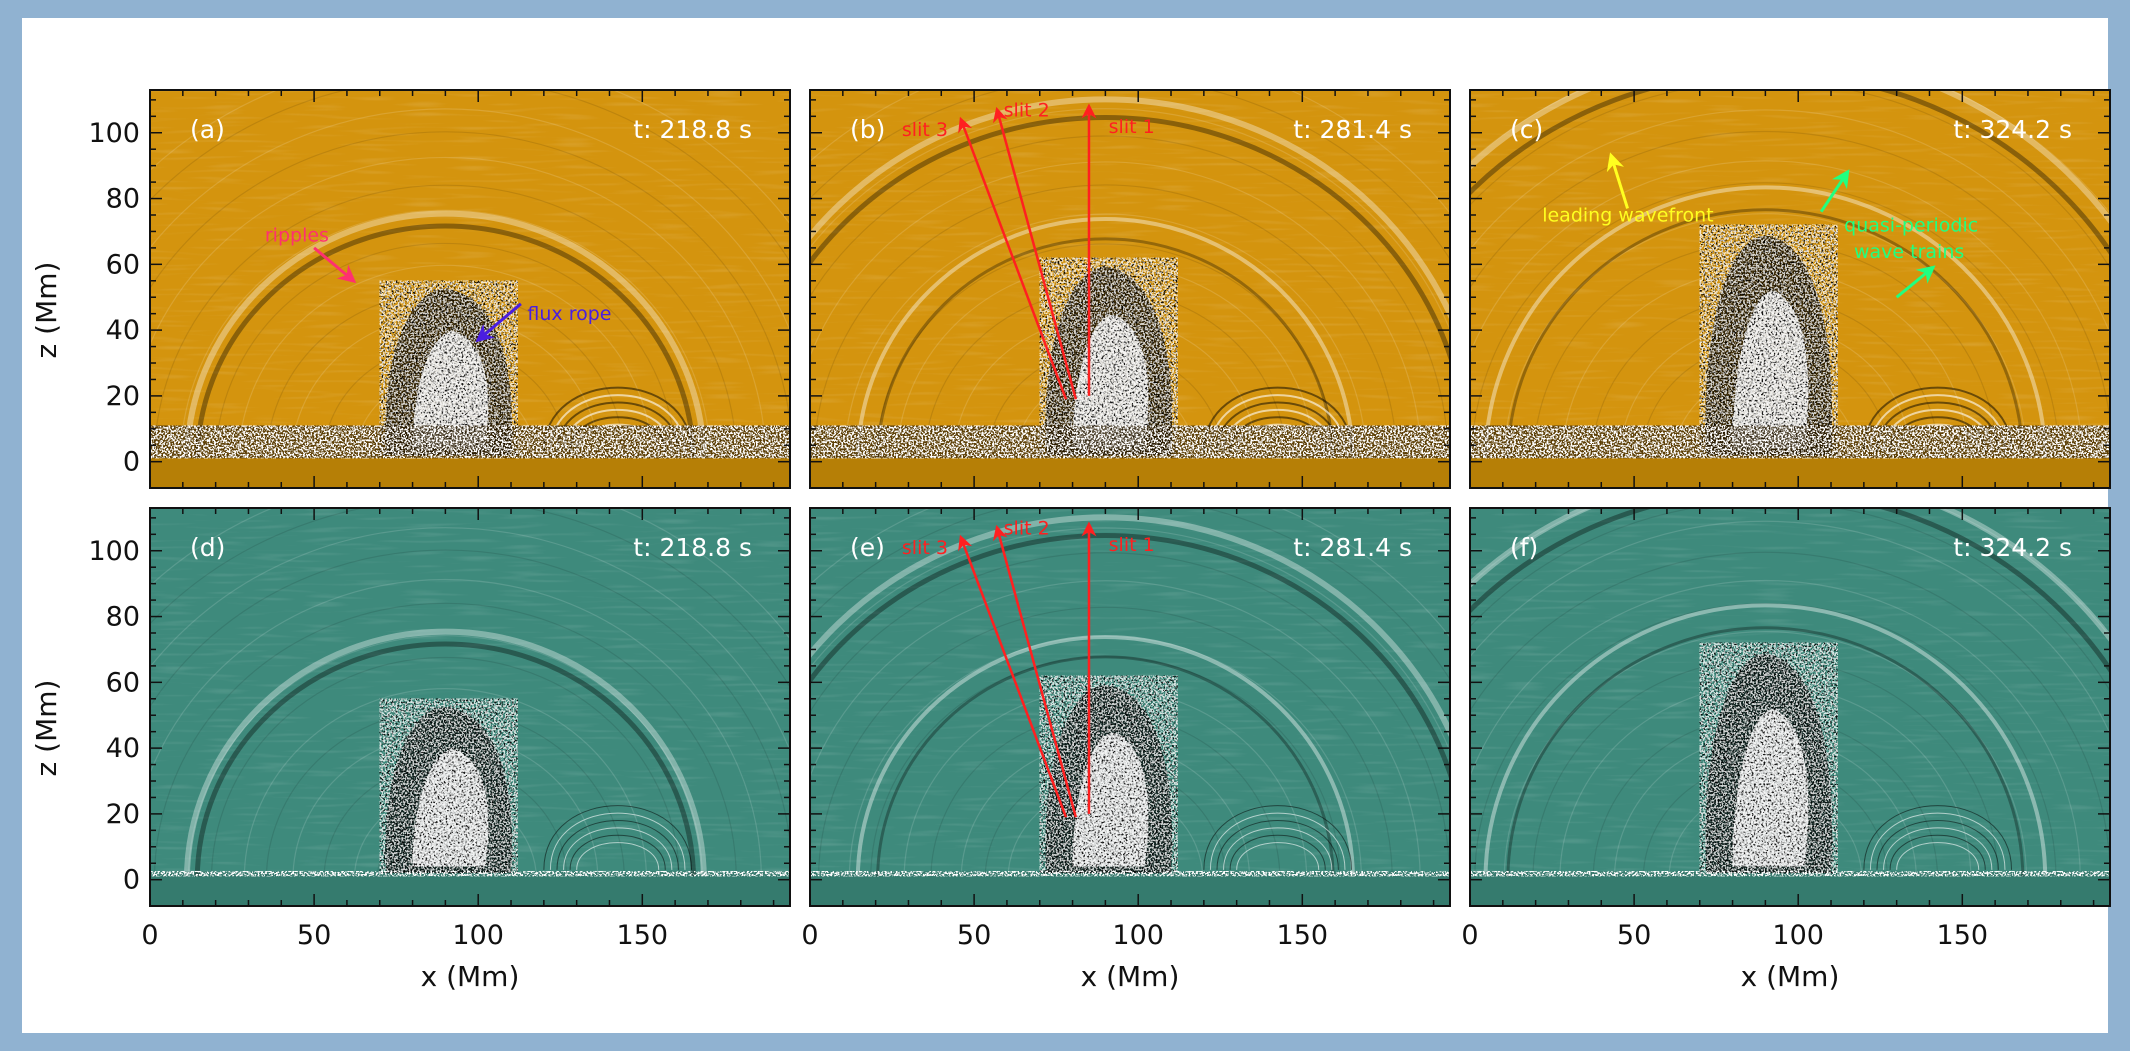  I want to click on panel-b: (b) t: 281.4 s slit 1 slit 2 slit 3, so click(1130, 289).